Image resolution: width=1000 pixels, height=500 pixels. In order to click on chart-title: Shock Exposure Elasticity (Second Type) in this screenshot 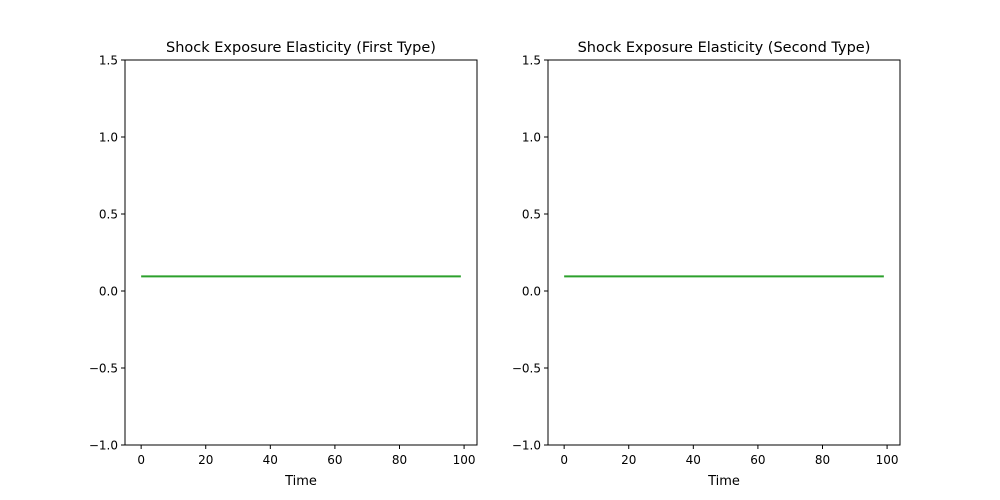, I will do `click(724, 48)`.